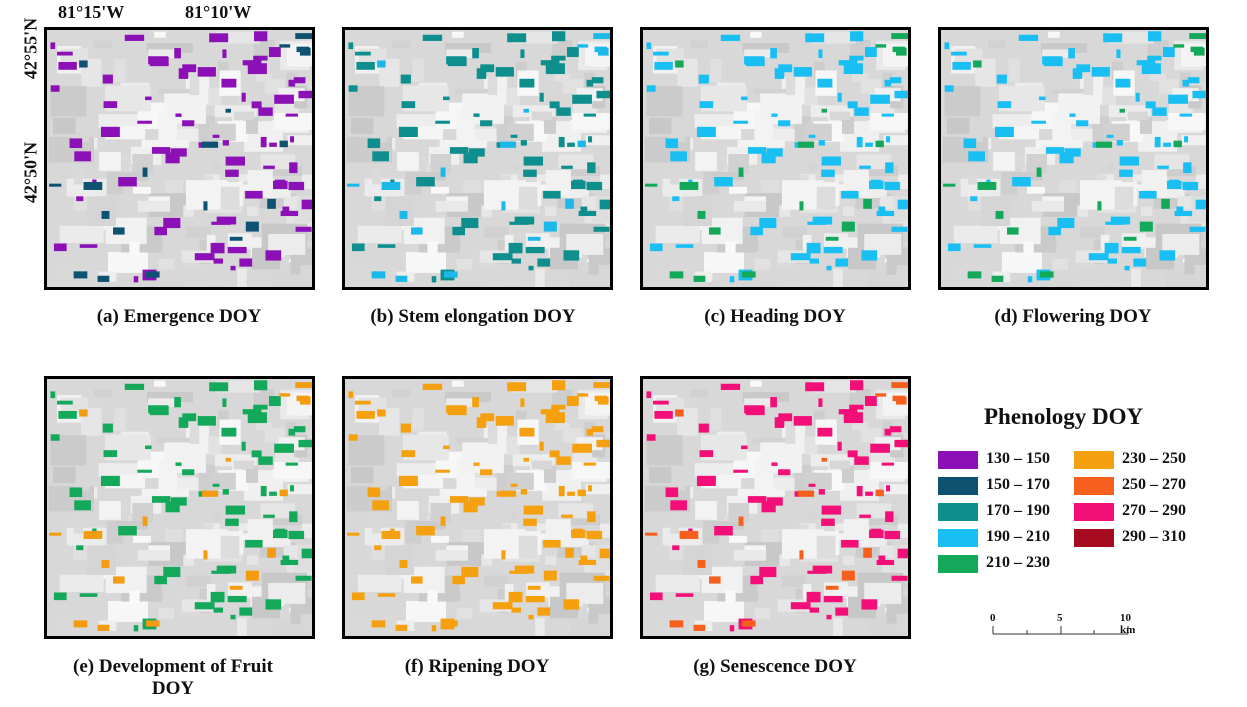  Describe the element at coordinates (1018, 510) in the screenshot. I see `legend-label: 170 – 190` at that location.